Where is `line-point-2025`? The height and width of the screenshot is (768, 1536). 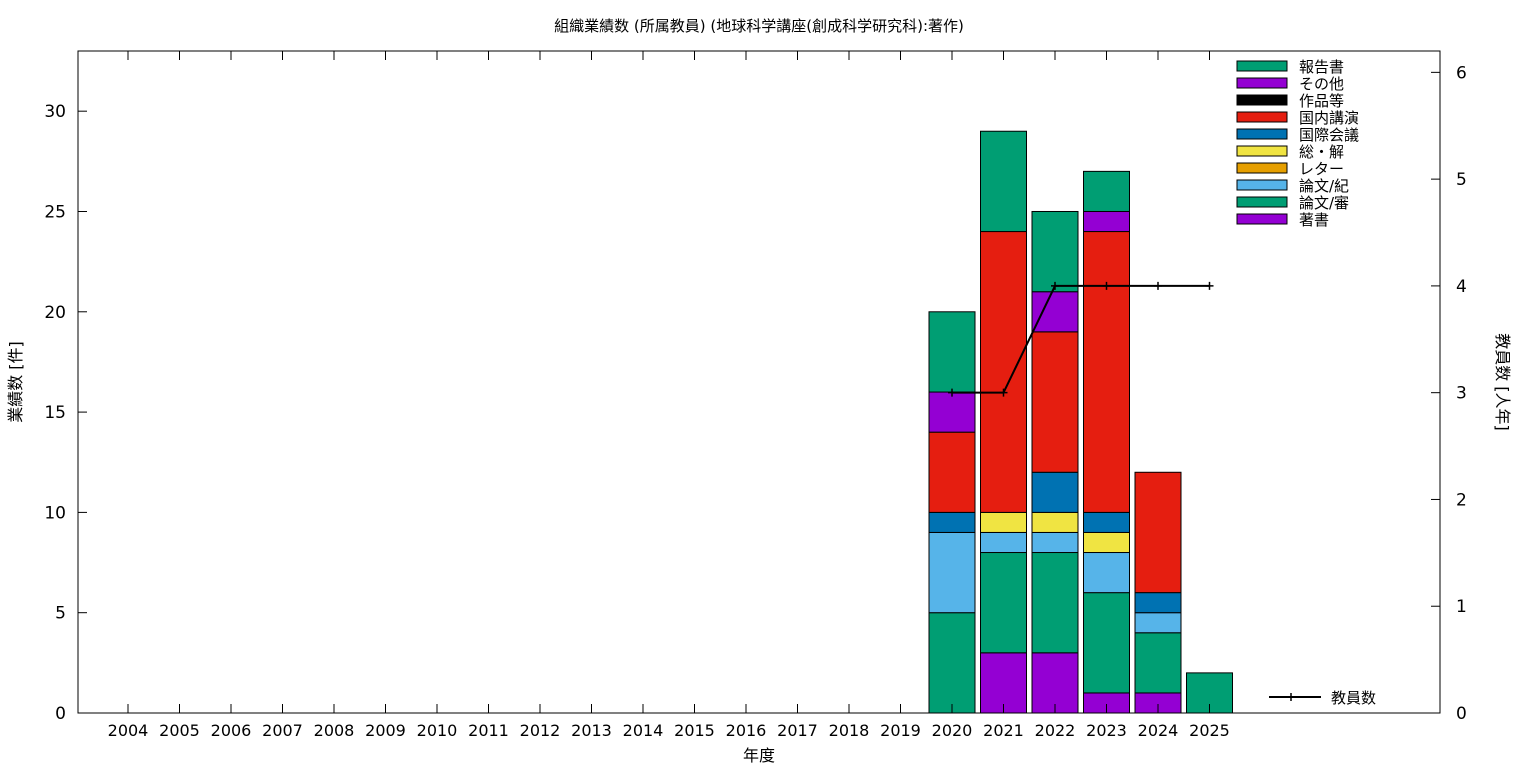
line-point-2025 is located at coordinates (1209, 285).